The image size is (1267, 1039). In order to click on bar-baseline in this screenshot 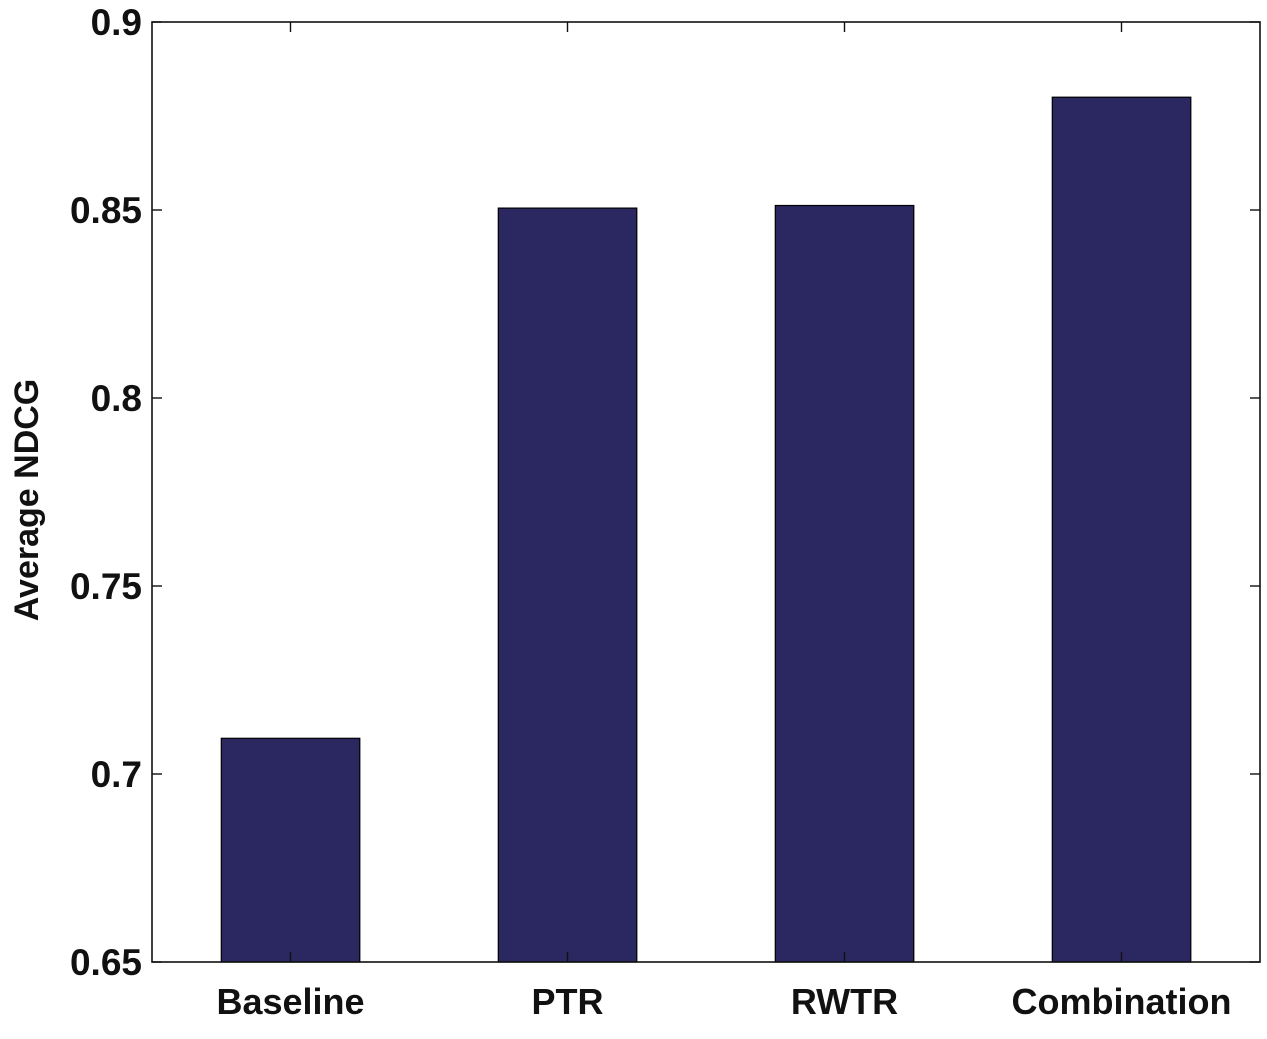, I will do `click(290, 850)`.